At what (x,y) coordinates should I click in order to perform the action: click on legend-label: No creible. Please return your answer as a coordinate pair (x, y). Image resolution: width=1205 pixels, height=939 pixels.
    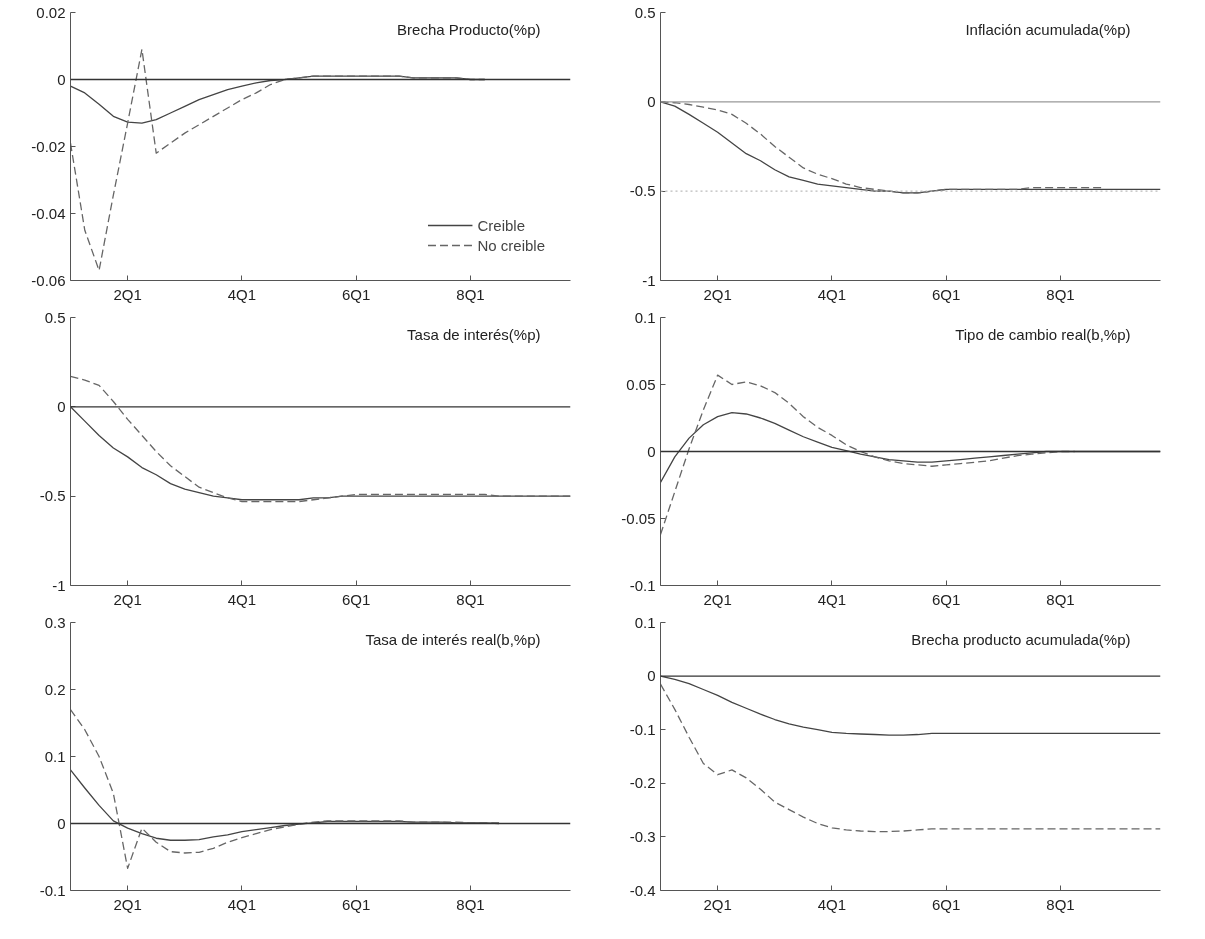
    Looking at the image, I should click on (511, 245).